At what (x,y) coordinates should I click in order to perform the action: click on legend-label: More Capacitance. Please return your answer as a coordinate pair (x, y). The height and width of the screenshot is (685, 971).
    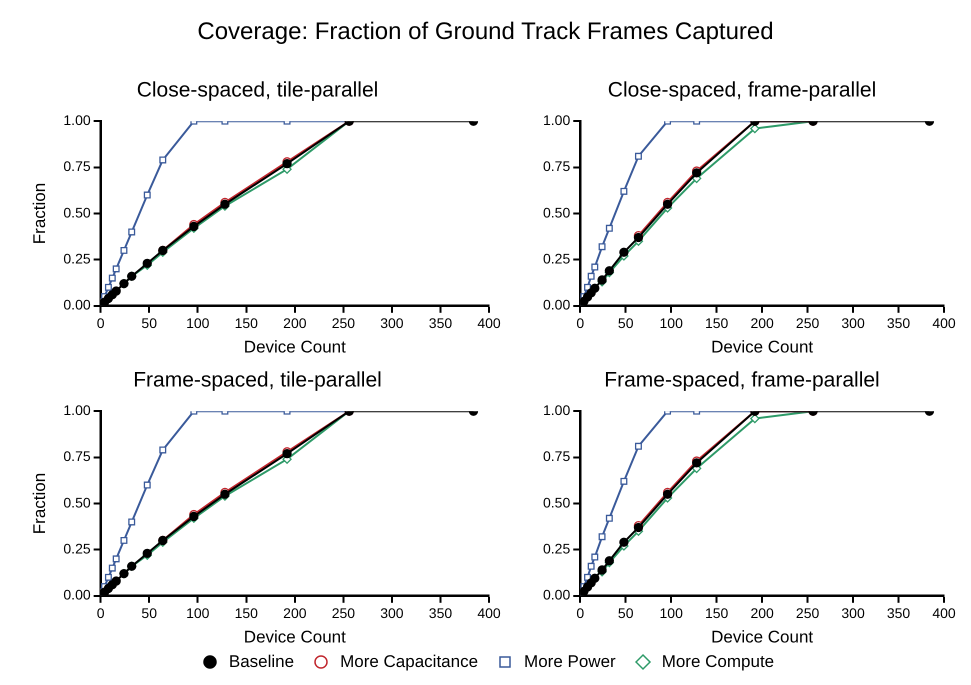
    Looking at the image, I should click on (409, 662).